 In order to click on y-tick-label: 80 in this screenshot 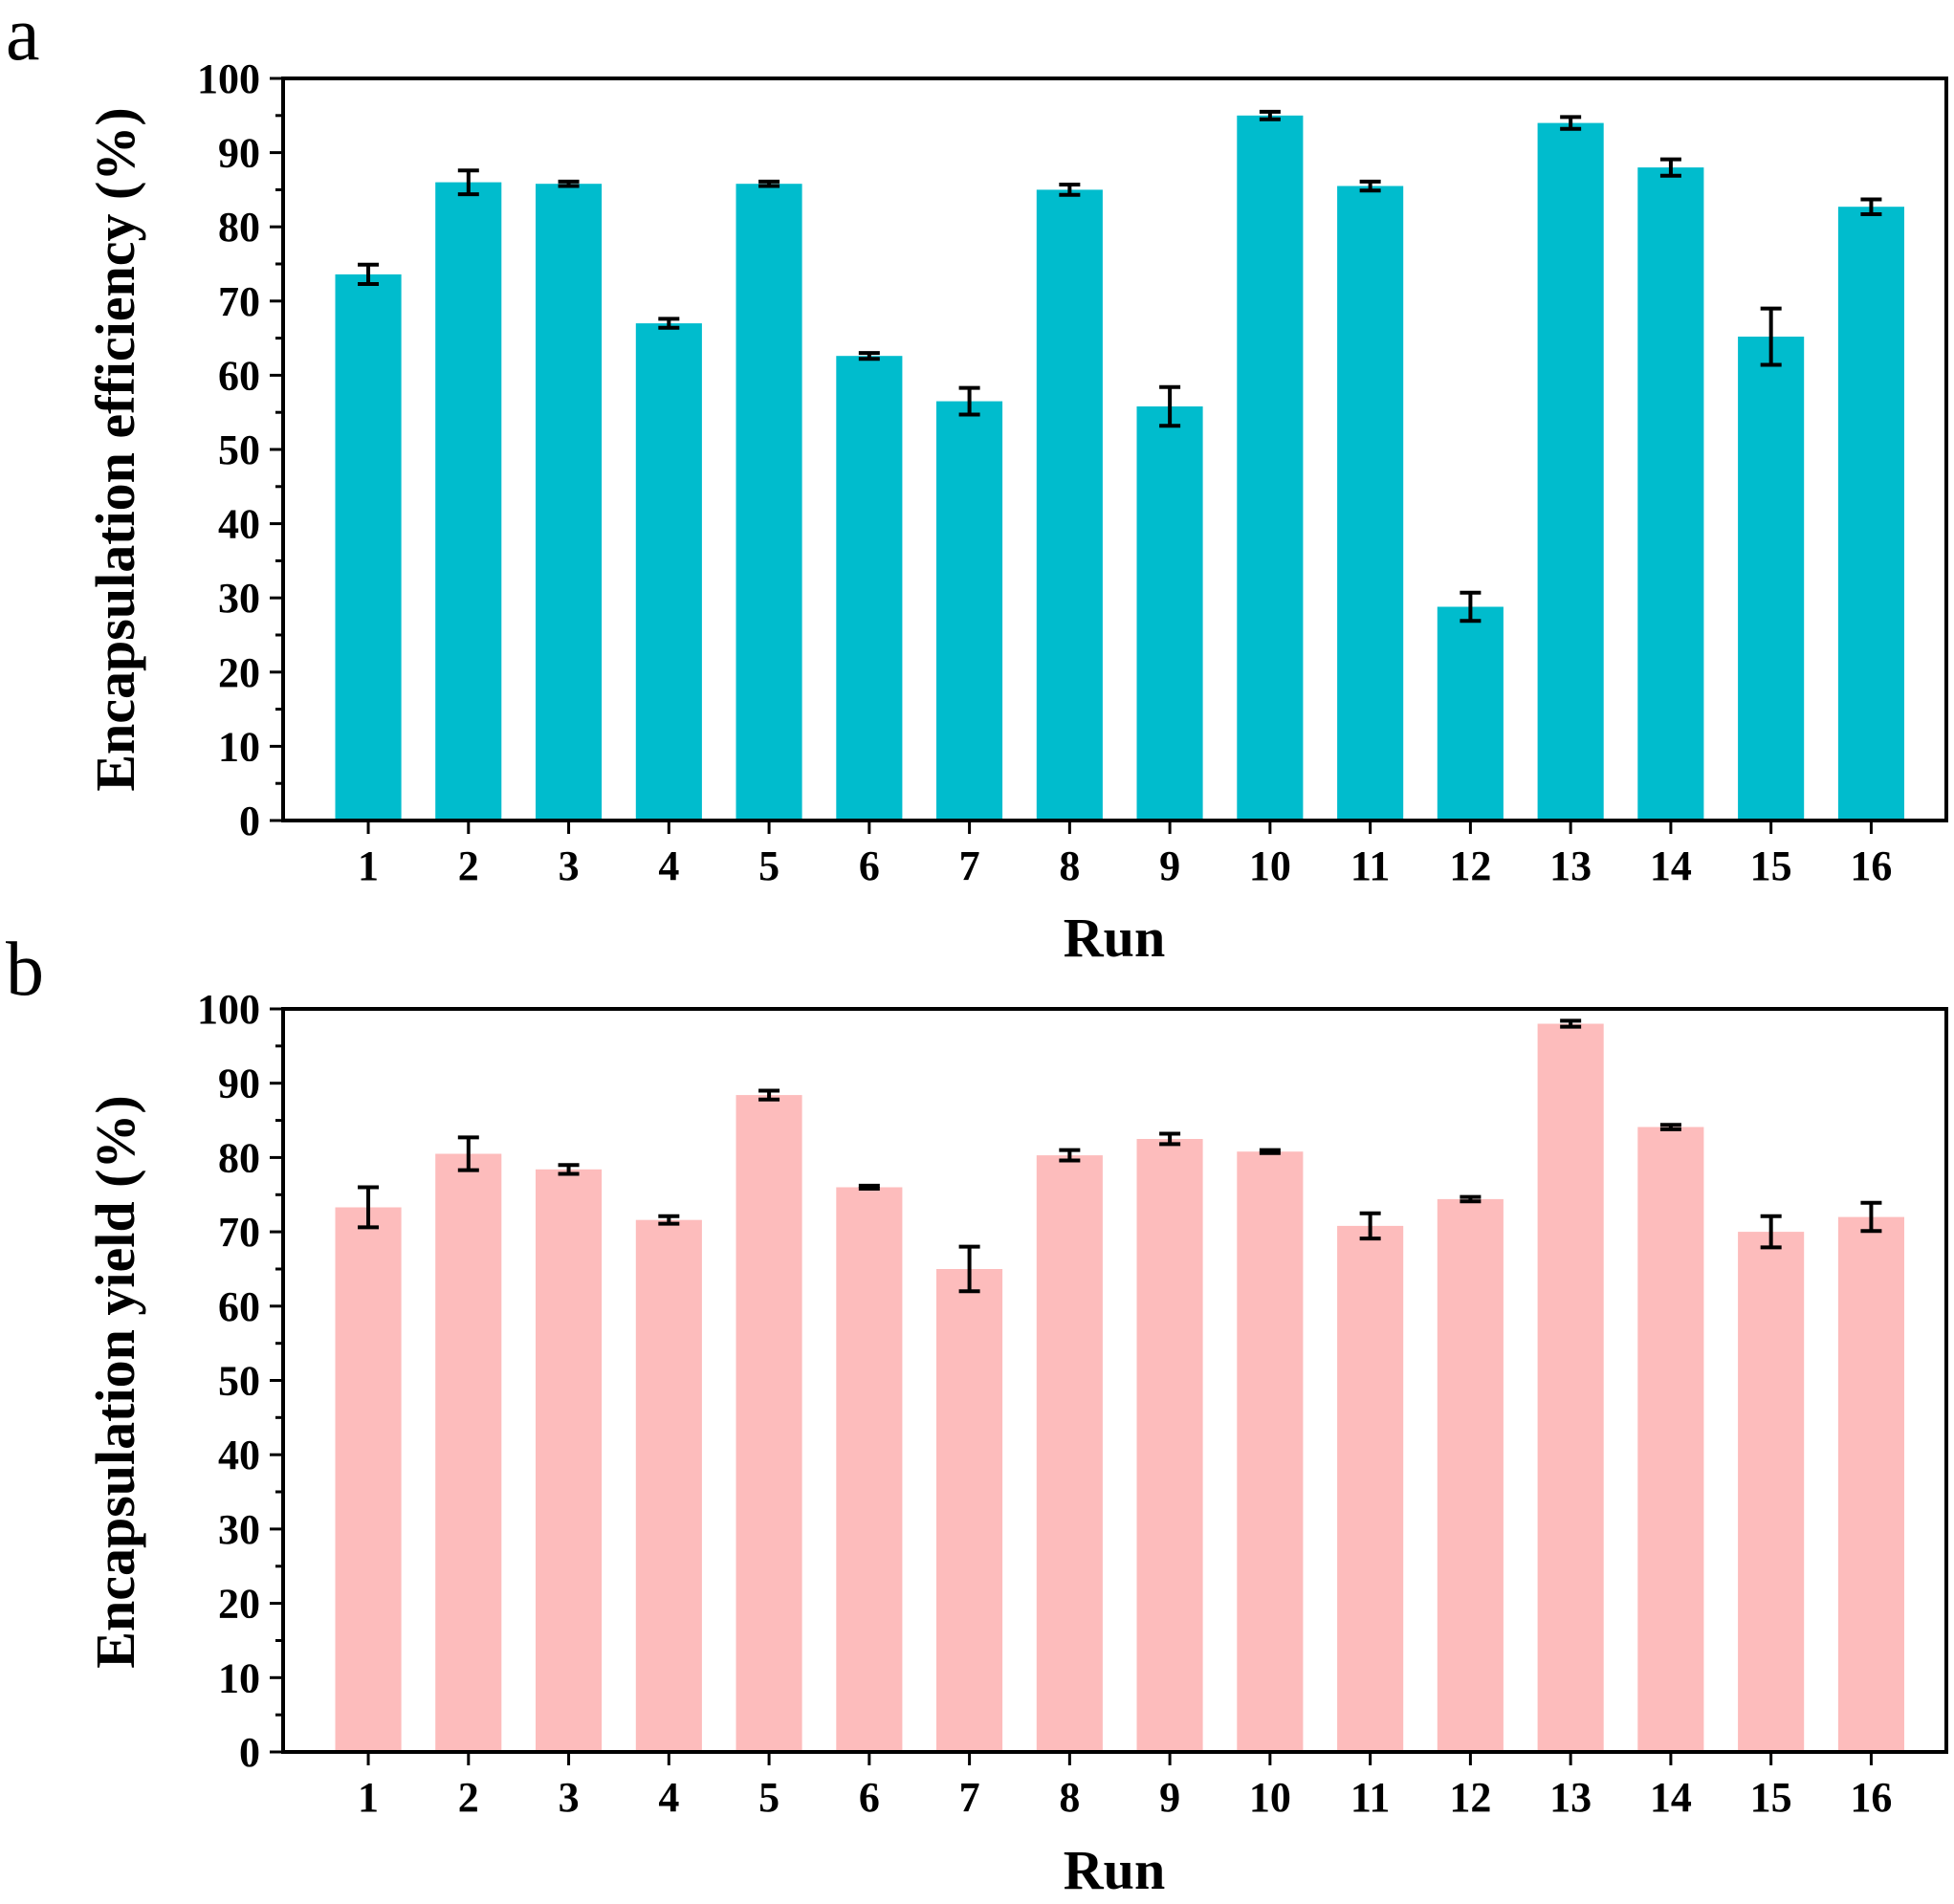, I will do `click(239, 1157)`.